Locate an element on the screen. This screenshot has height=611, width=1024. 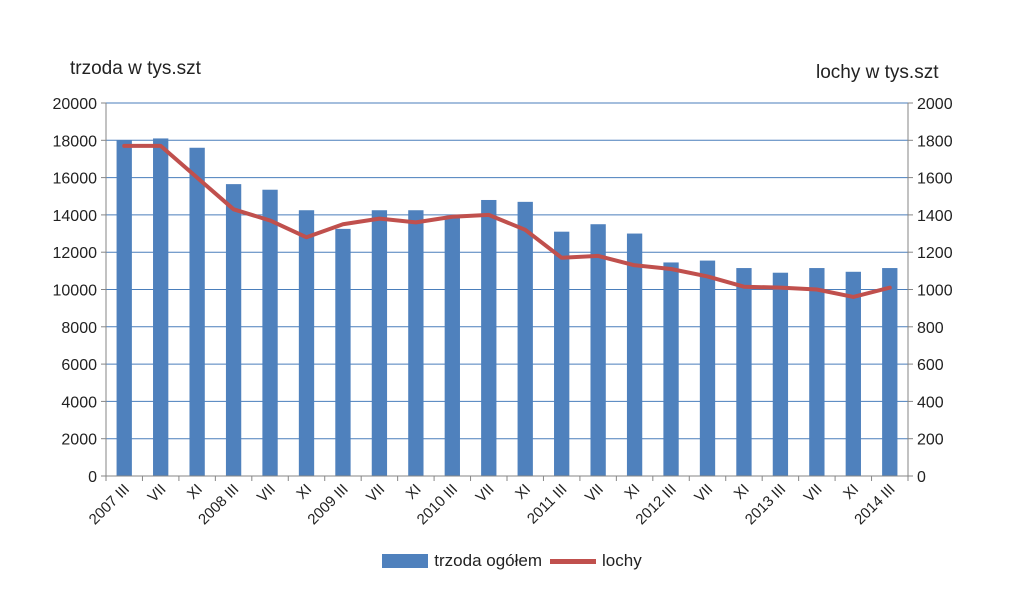
right-tick-label: 1600 is located at coordinates (935, 179).